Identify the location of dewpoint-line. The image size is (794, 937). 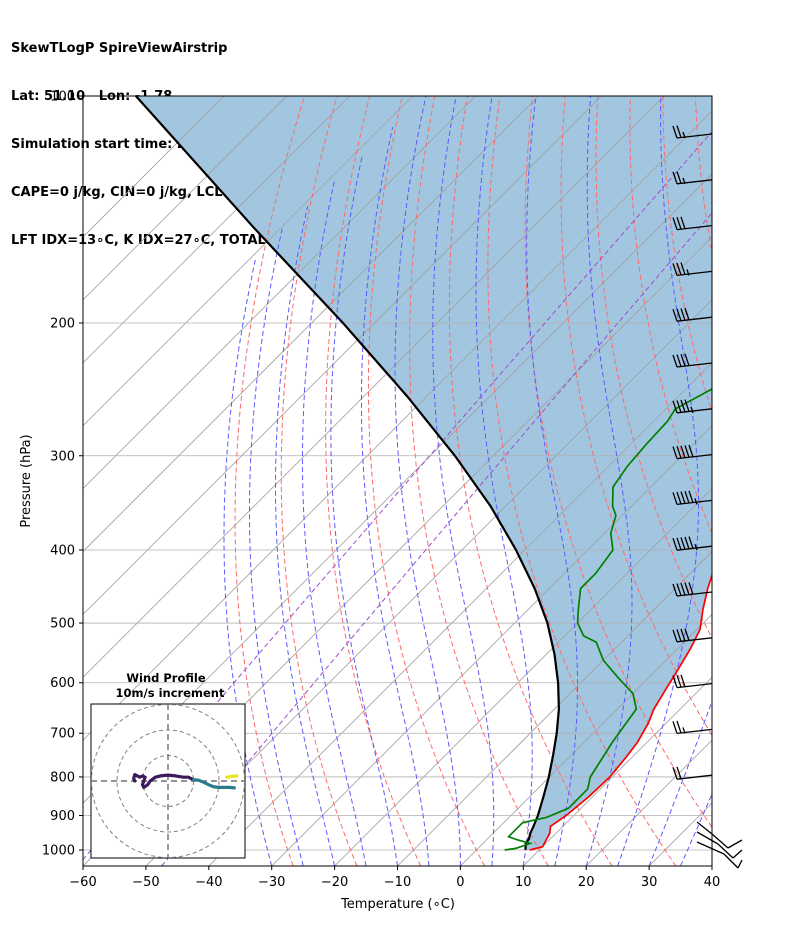
(608, 619).